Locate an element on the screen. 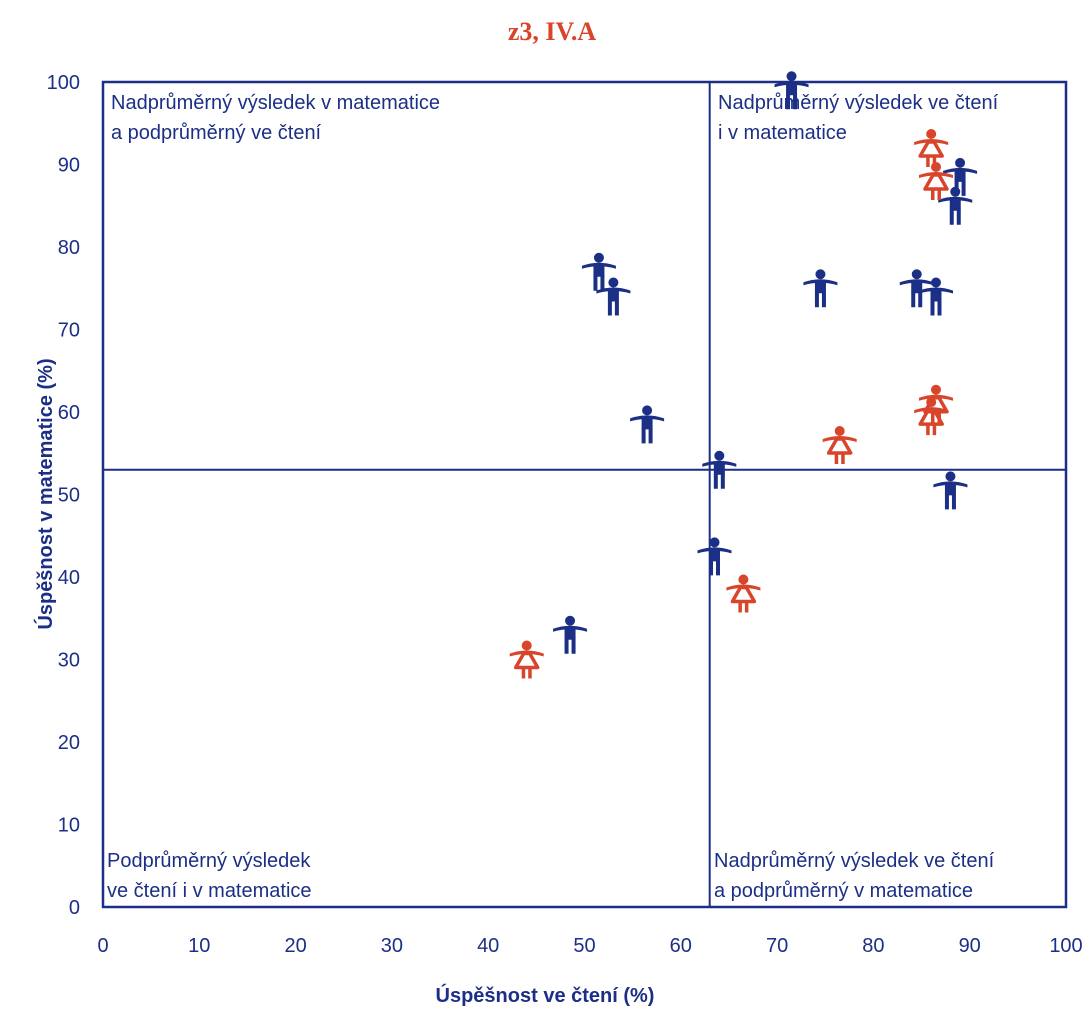  quadrant-label-top-right-line-2: i v matematice is located at coordinates (782, 133).